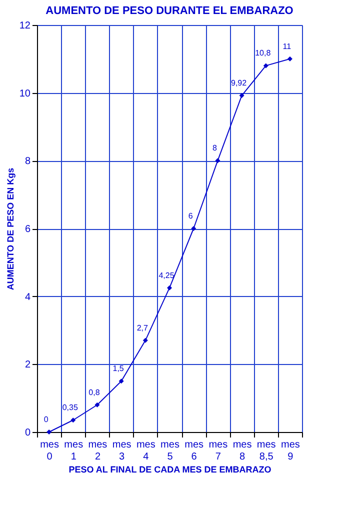 This screenshot has height=509, width=345. Describe the element at coordinates (191, 216) in the screenshot. I see `data-label: 6` at that location.